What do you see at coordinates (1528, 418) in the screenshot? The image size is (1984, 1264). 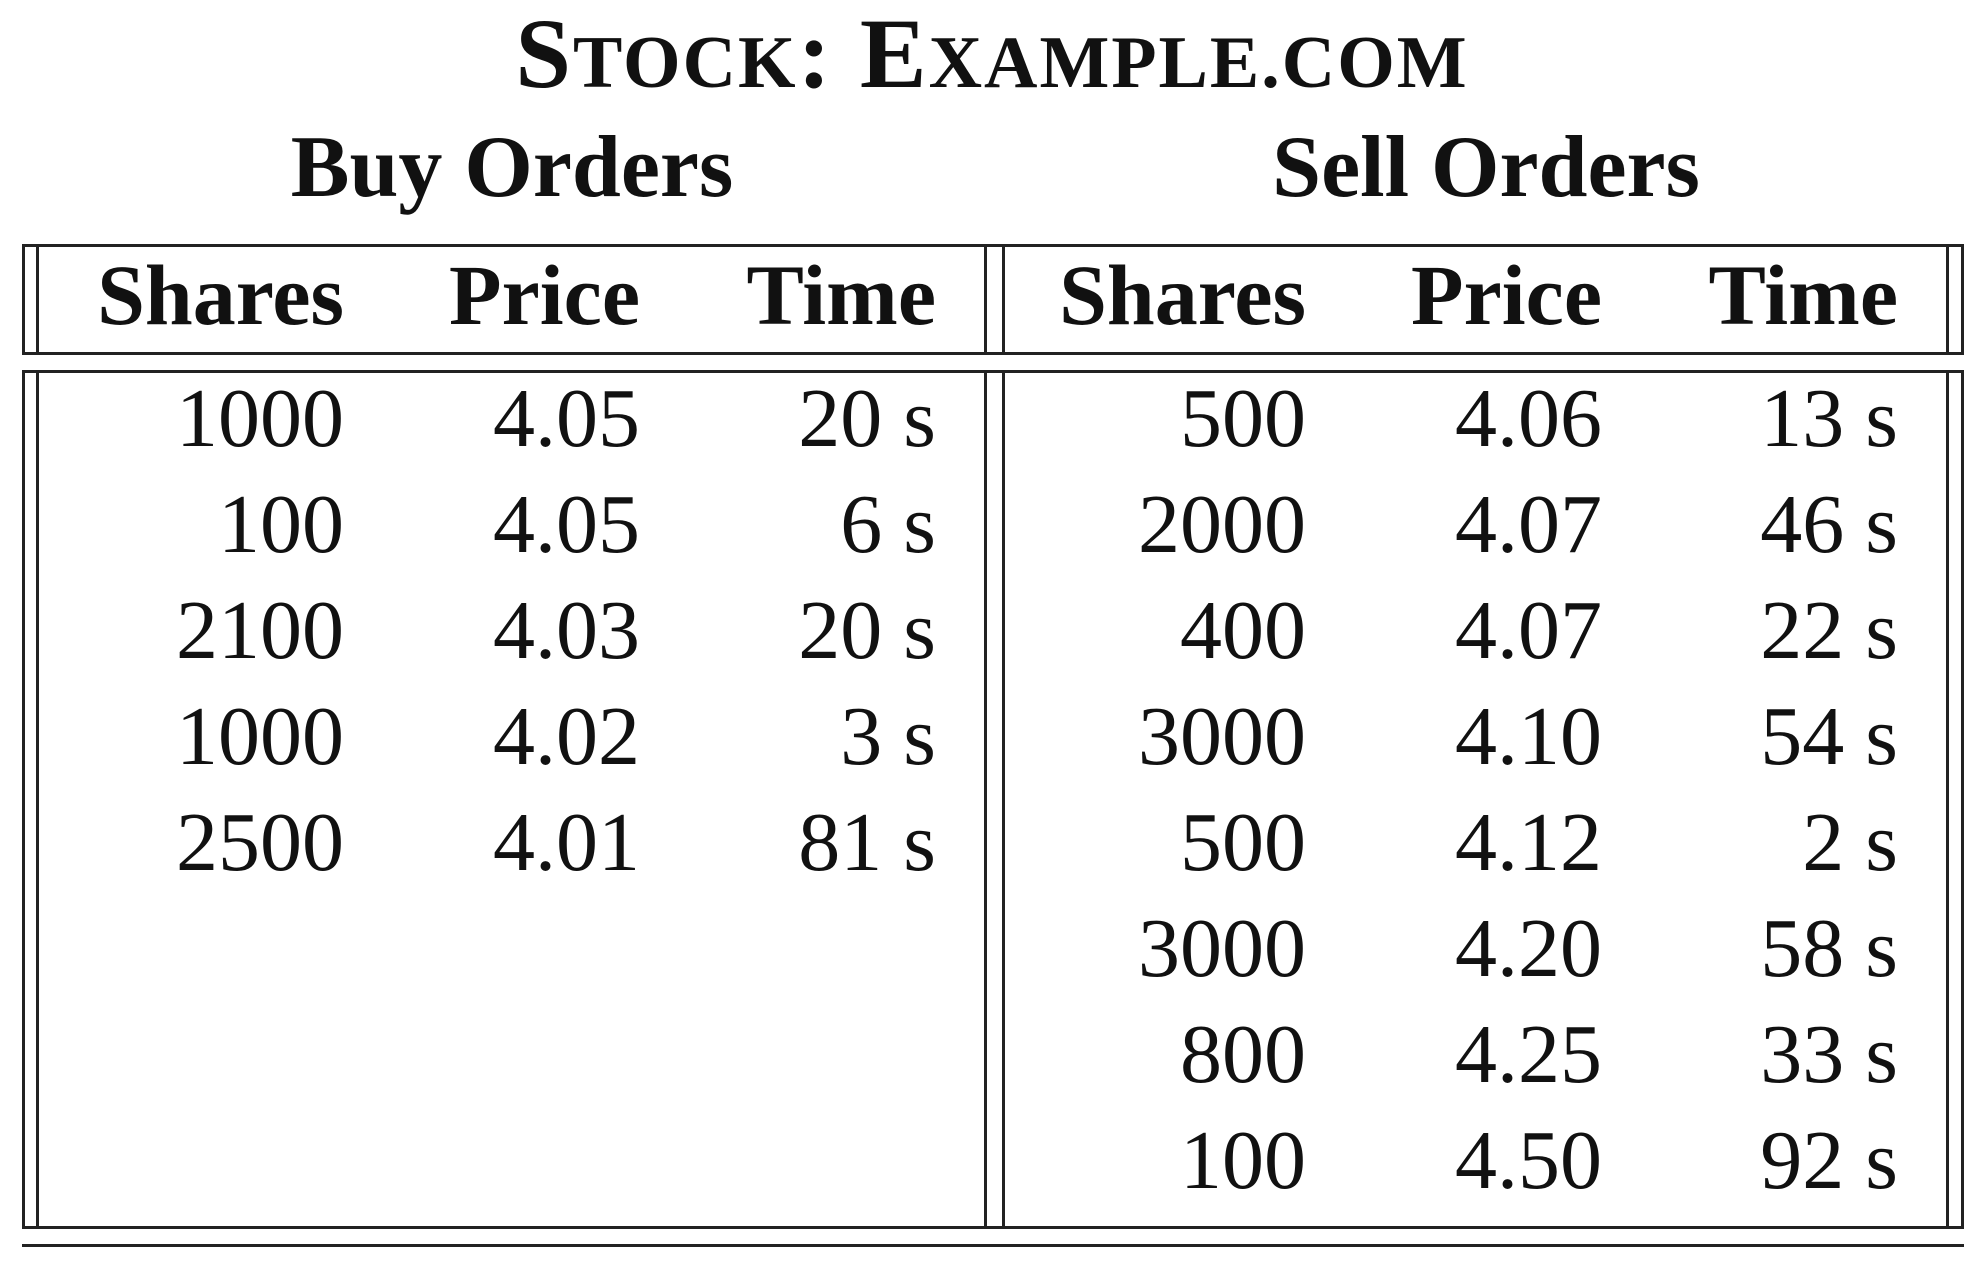 I see `sell-price-cell: 4.06` at bounding box center [1528, 418].